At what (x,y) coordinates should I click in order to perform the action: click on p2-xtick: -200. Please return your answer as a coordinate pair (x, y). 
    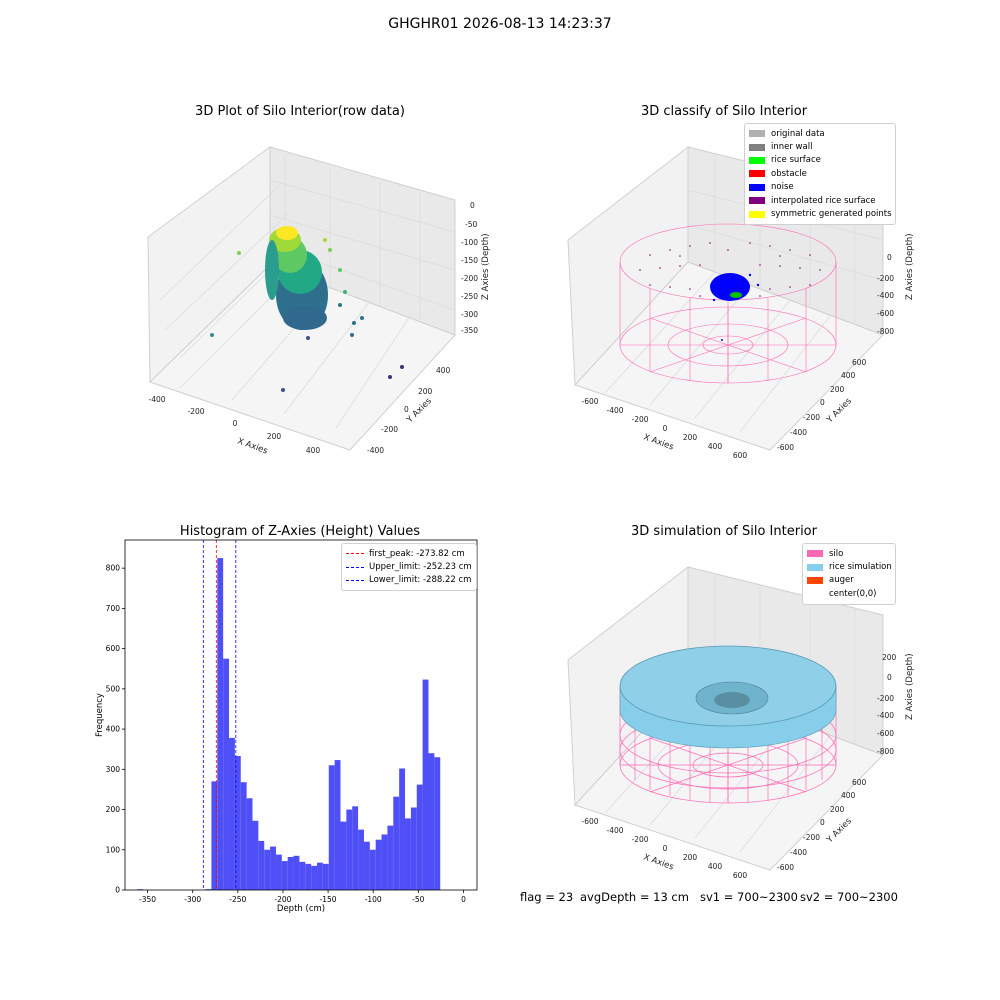
    Looking at the image, I should click on (639, 419).